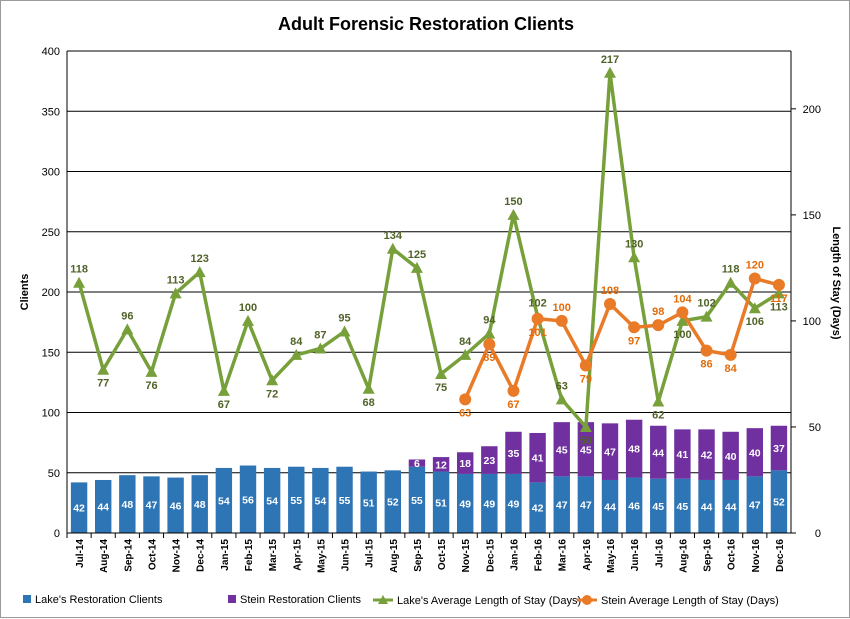 The image size is (850, 619). What do you see at coordinates (273, 555) in the screenshot?
I see `x-tick-label: Mar-15` at bounding box center [273, 555].